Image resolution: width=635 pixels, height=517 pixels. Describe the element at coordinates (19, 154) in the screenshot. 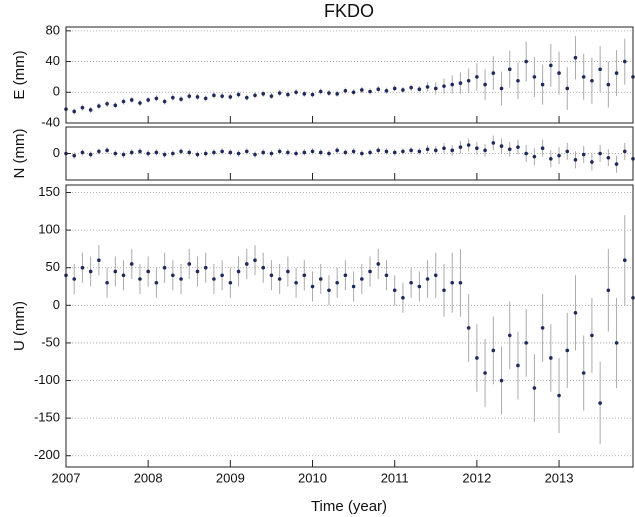

I see `y-axis-label: N (mm)` at that location.